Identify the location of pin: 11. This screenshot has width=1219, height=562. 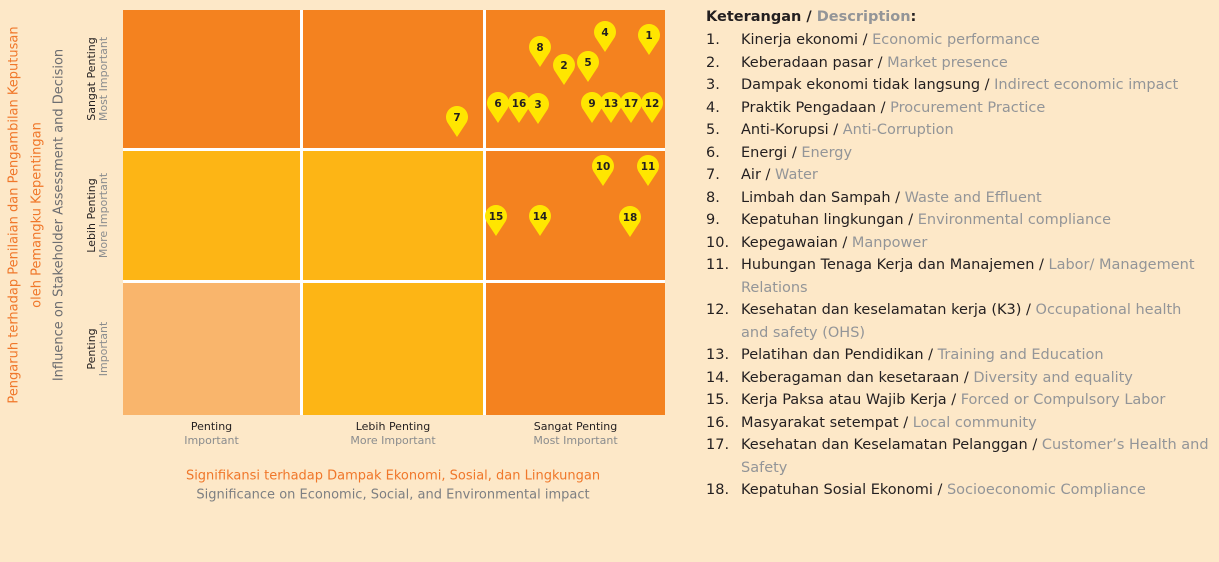
(648, 170).